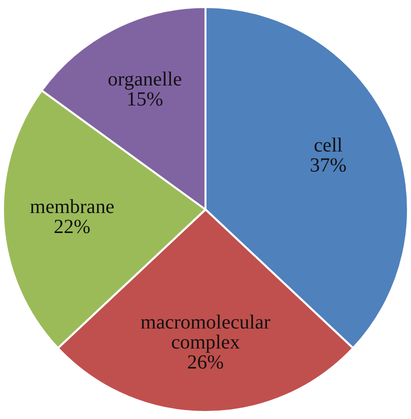  Describe the element at coordinates (145, 99) in the screenshot. I see `data-label: 15%` at that location.